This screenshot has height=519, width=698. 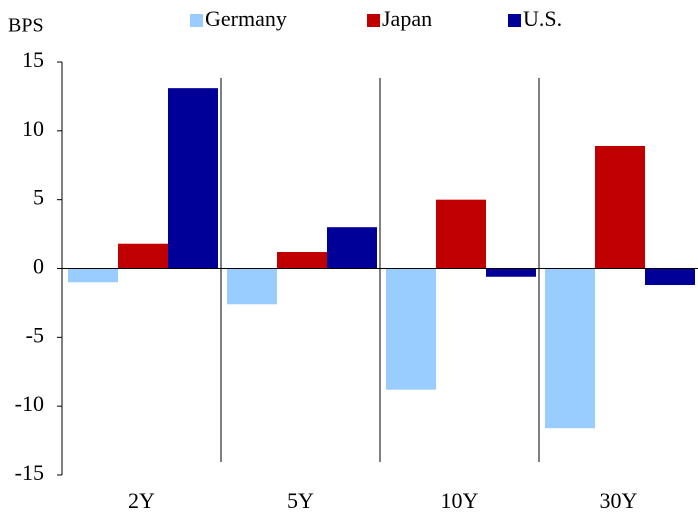 I want to click on y-tick-label: 5, so click(x=38, y=197).